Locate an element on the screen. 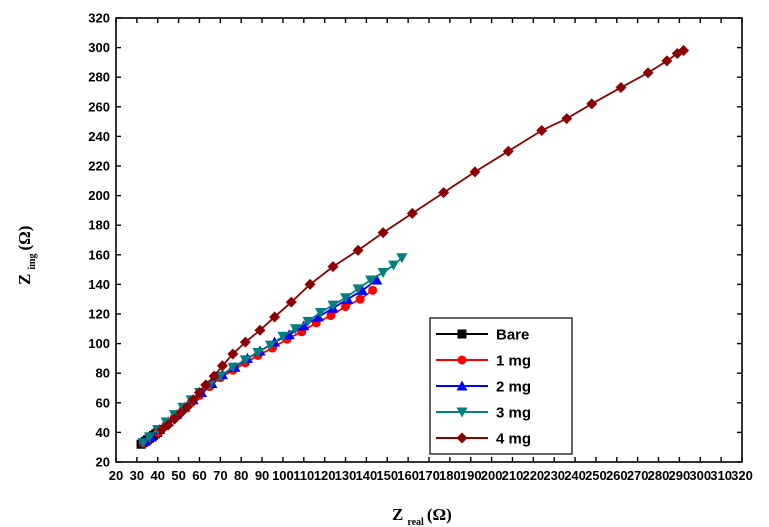  y-axis-label-sub: img is located at coordinates (32, 262).